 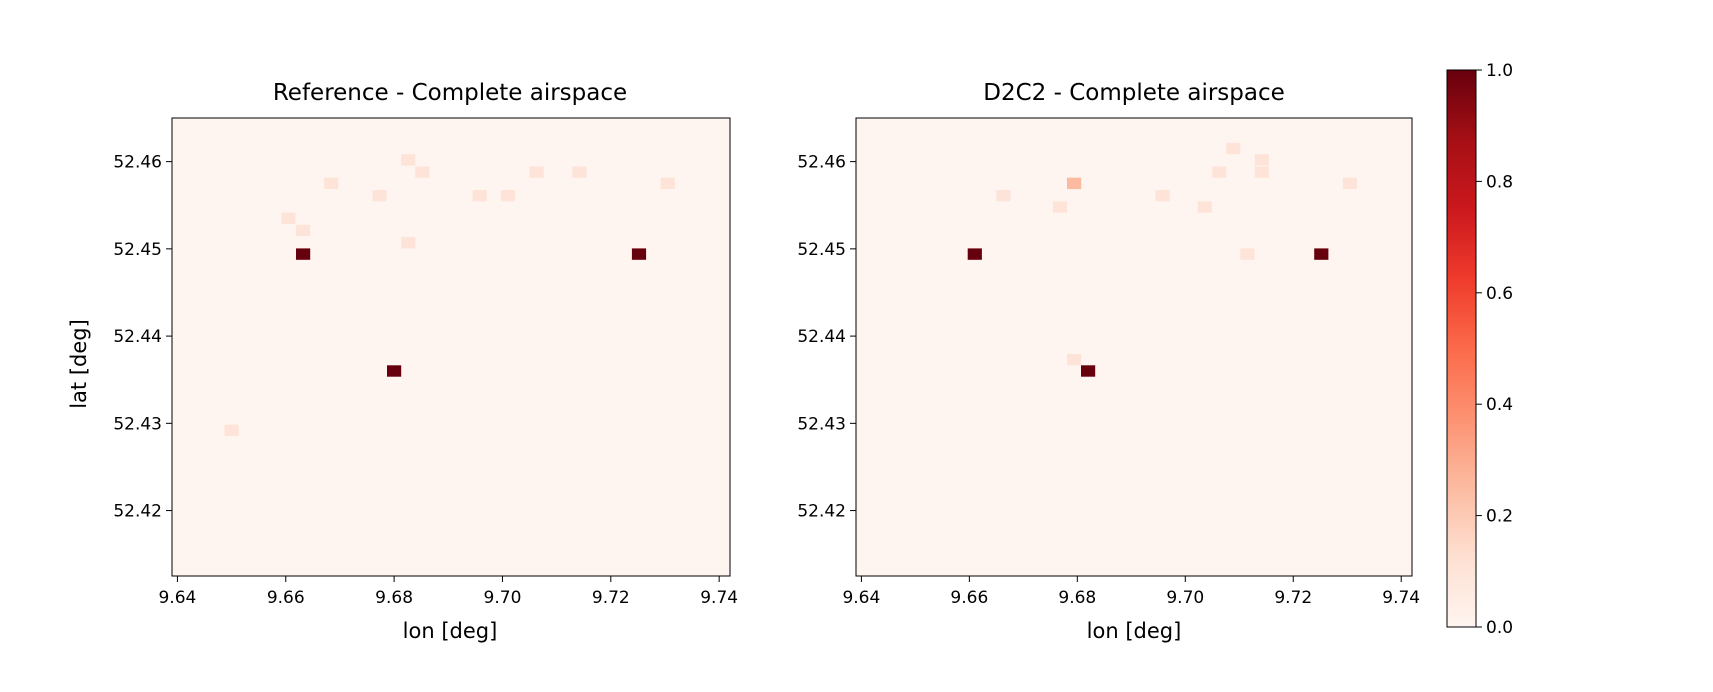 What do you see at coordinates (1499, 71) in the screenshot?
I see `colorbar-tick-label: 1.0` at bounding box center [1499, 71].